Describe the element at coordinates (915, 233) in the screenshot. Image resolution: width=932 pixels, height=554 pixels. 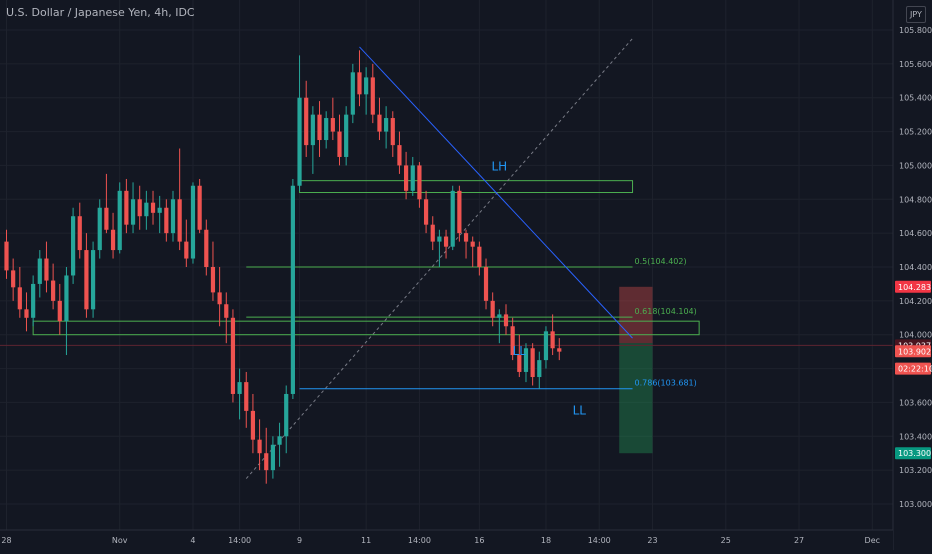
I see `price-tick-label: 104.600` at that location.